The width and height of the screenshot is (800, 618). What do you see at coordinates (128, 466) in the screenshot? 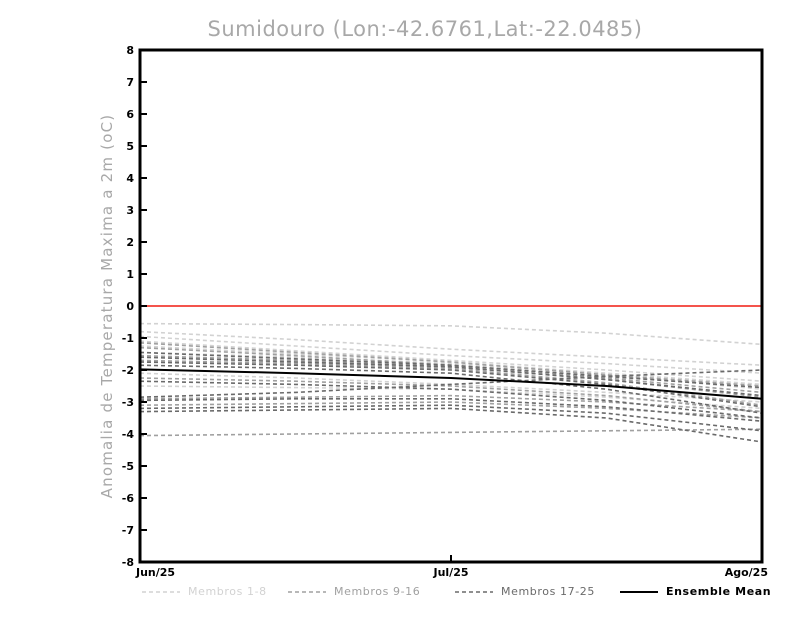
I see `y-tick-label: -5` at bounding box center [128, 466].